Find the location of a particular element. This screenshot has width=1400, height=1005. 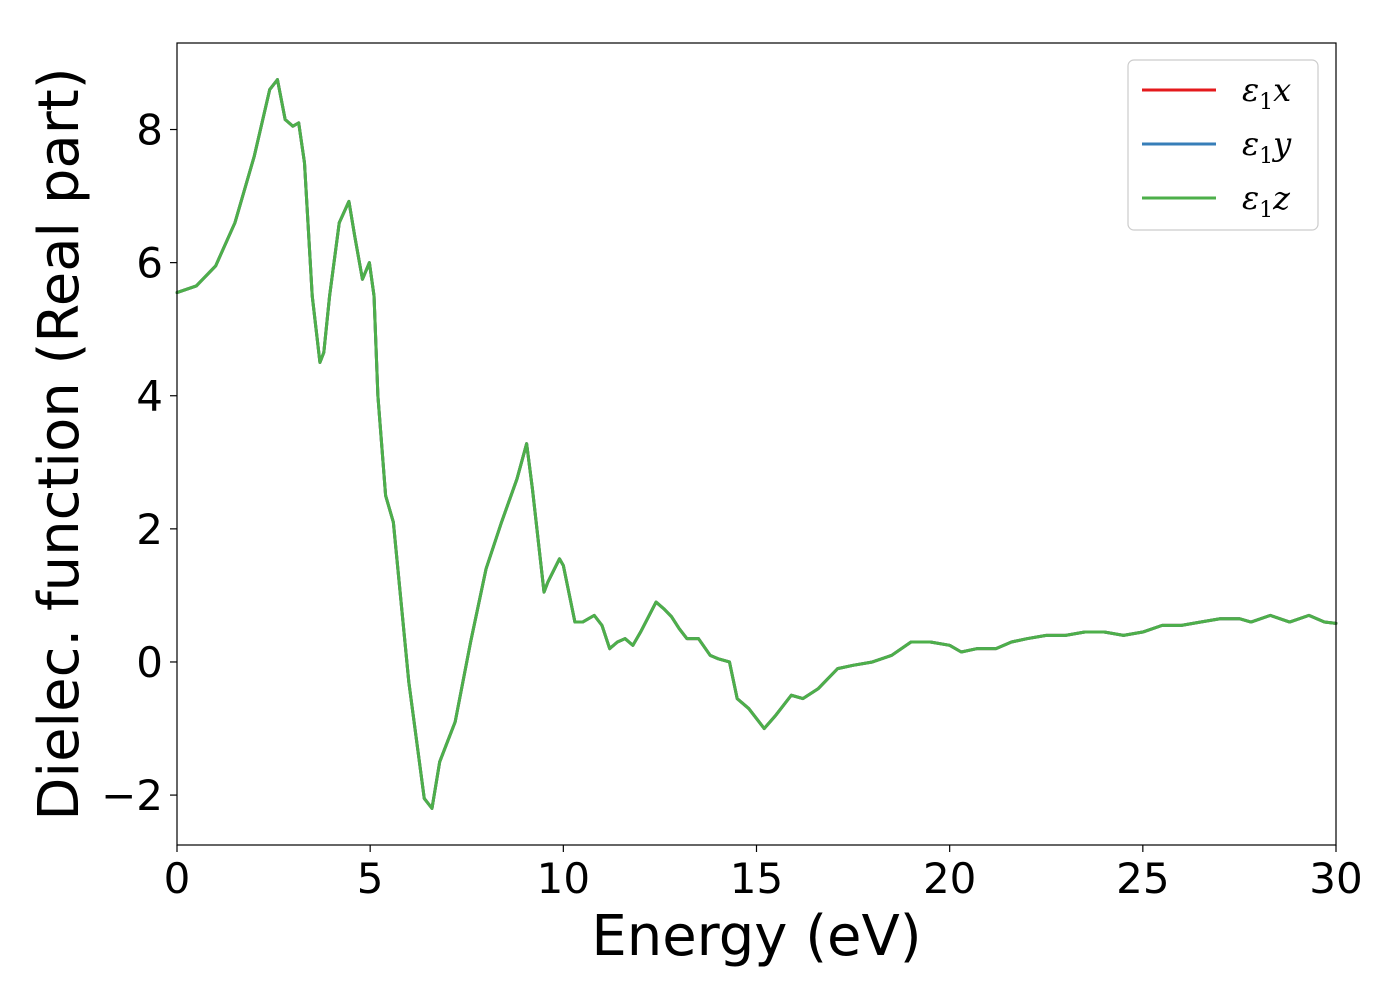

x-tick-label: 5 is located at coordinates (370, 878).